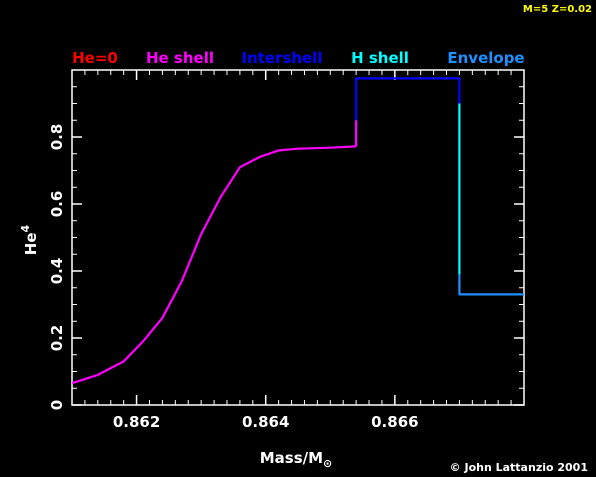 The image size is (596, 477). What do you see at coordinates (380, 58) in the screenshot?
I see `legend-item-h-shell: H shell` at bounding box center [380, 58].